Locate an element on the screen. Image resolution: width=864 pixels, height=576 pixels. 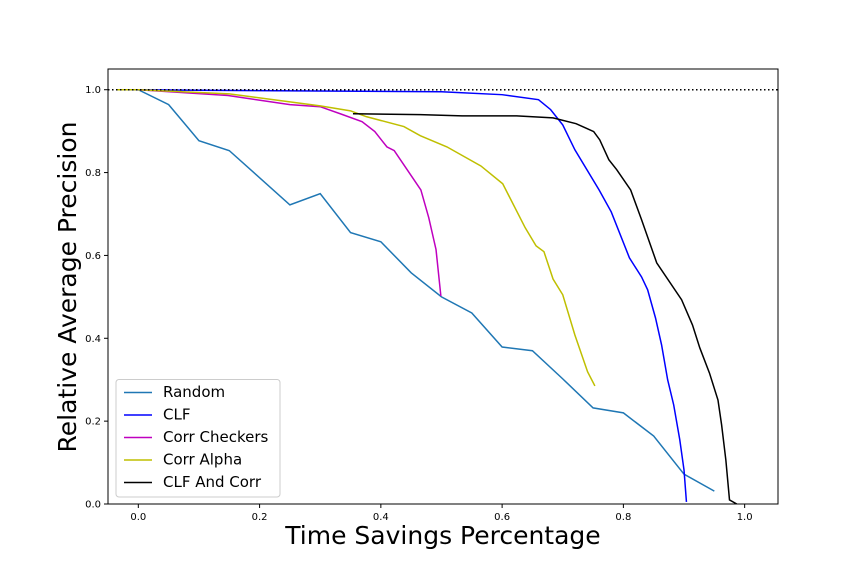
y-axis-label: Relative Average Precision is located at coordinates (67, 287).